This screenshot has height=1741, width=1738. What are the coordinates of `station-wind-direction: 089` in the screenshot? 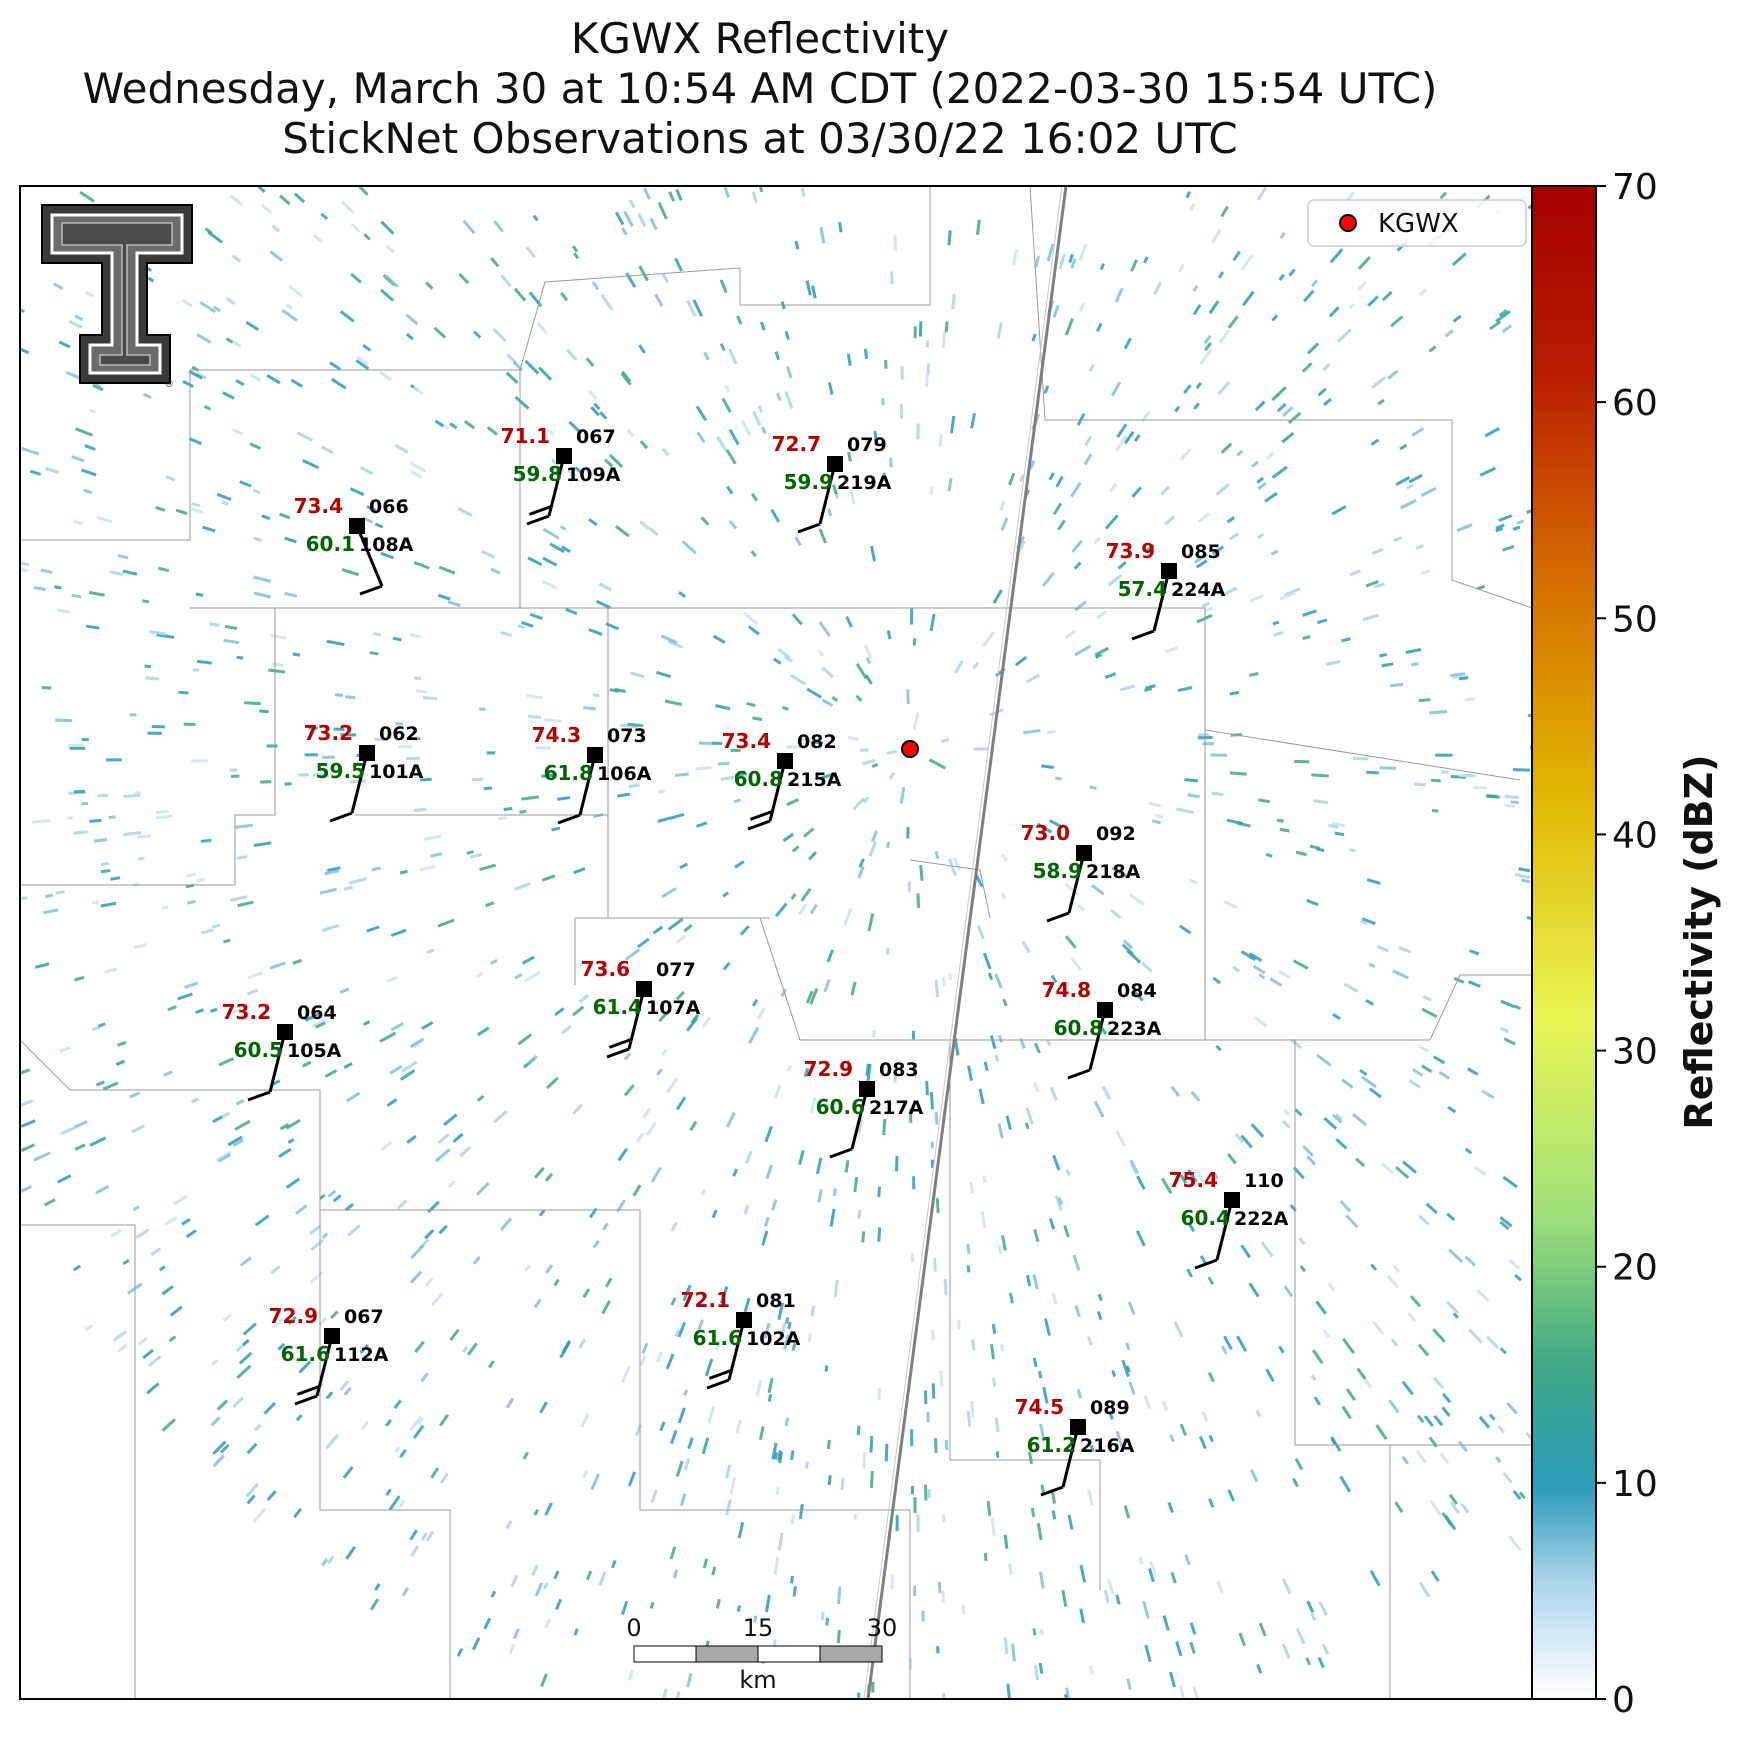 It's located at (1110, 1408).